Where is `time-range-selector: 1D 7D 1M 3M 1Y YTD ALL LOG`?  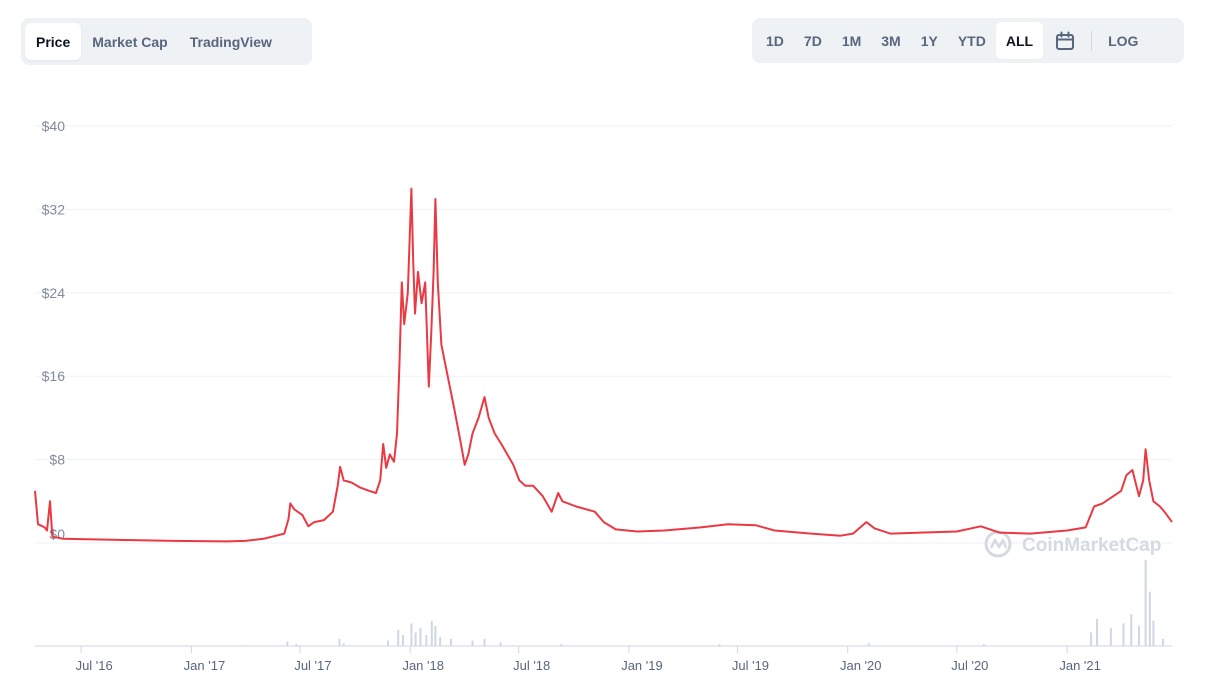
time-range-selector: 1D 7D 1M 3M 1Y YTD ALL LOG is located at coordinates (968, 40).